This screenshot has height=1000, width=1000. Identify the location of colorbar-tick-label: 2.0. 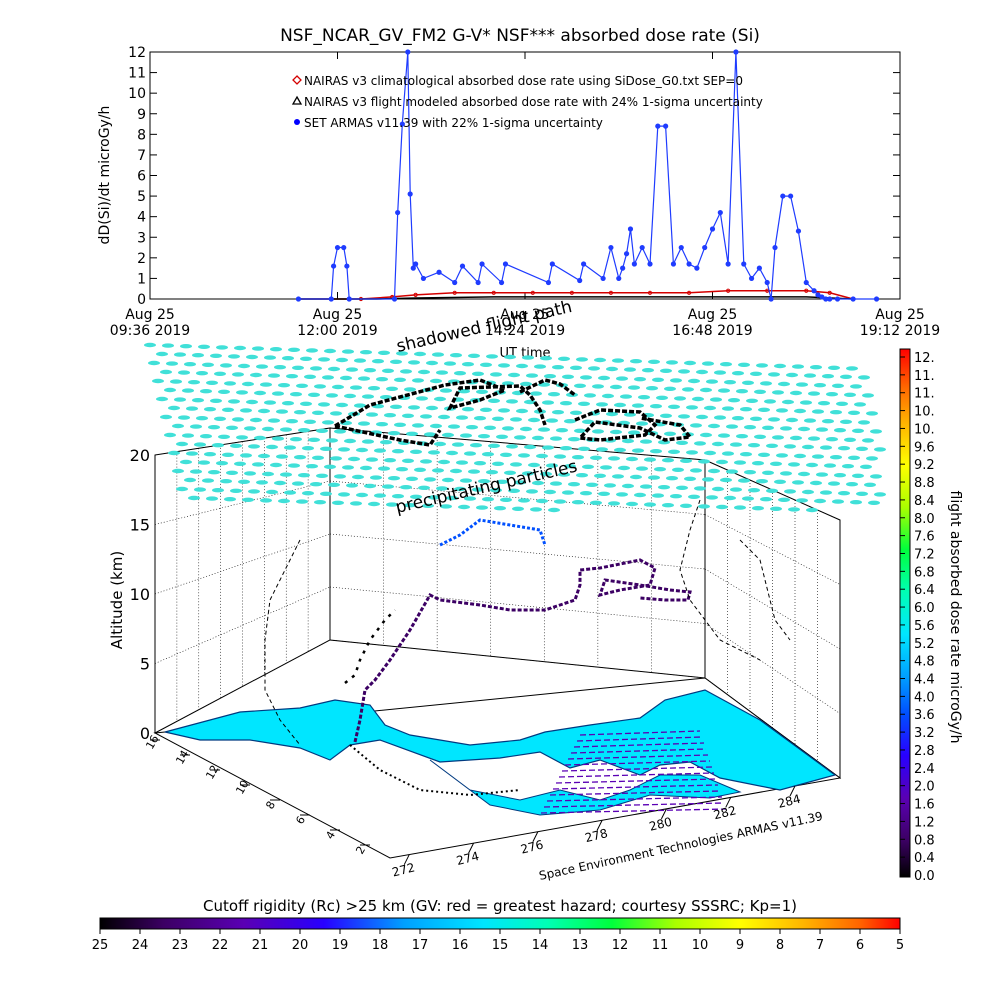
(924, 787).